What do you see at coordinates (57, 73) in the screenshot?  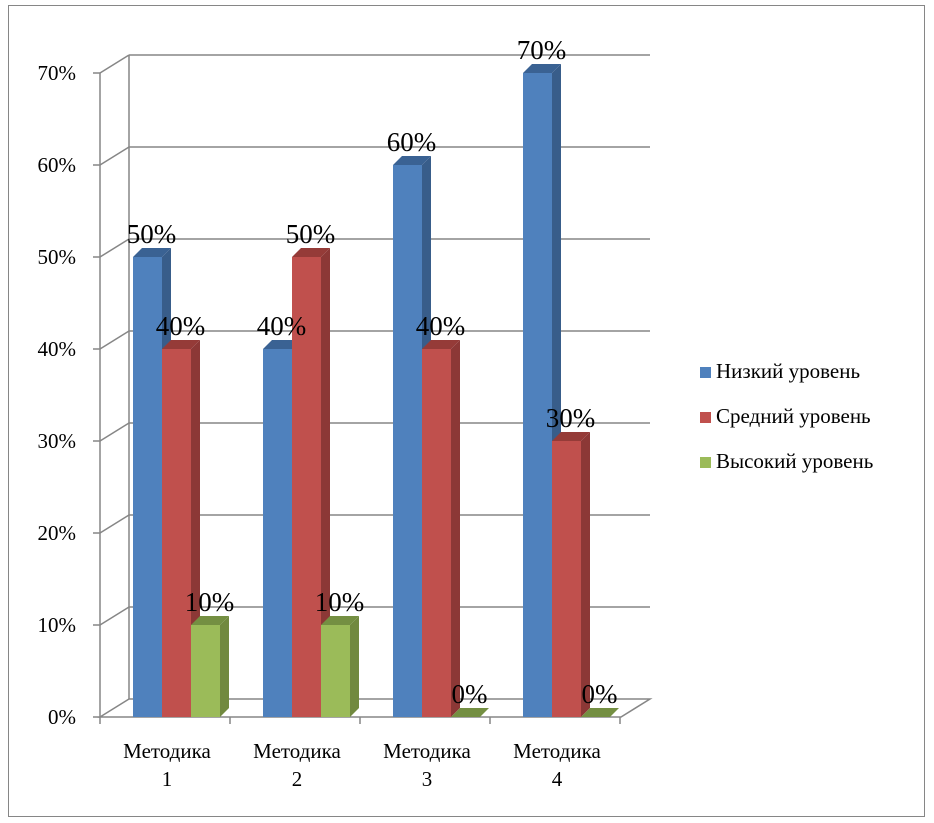 I see `y-tick-label: 70%` at bounding box center [57, 73].